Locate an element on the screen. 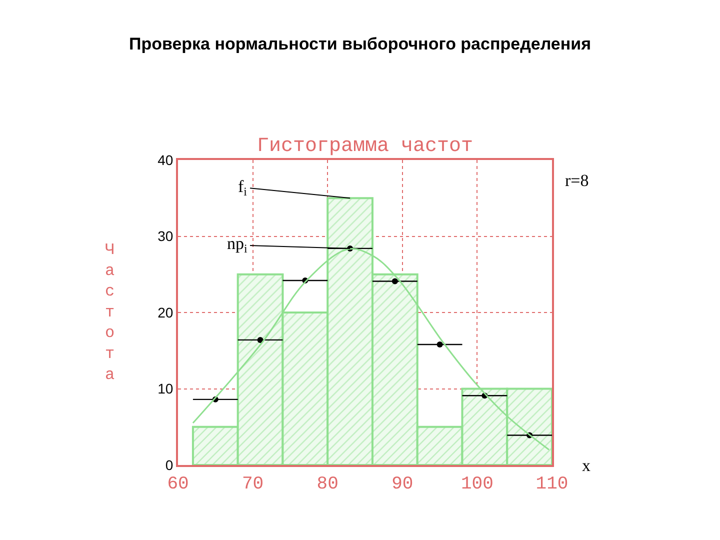 The height and width of the screenshot is (540, 720). y-tick-label: 0 is located at coordinates (169, 464).